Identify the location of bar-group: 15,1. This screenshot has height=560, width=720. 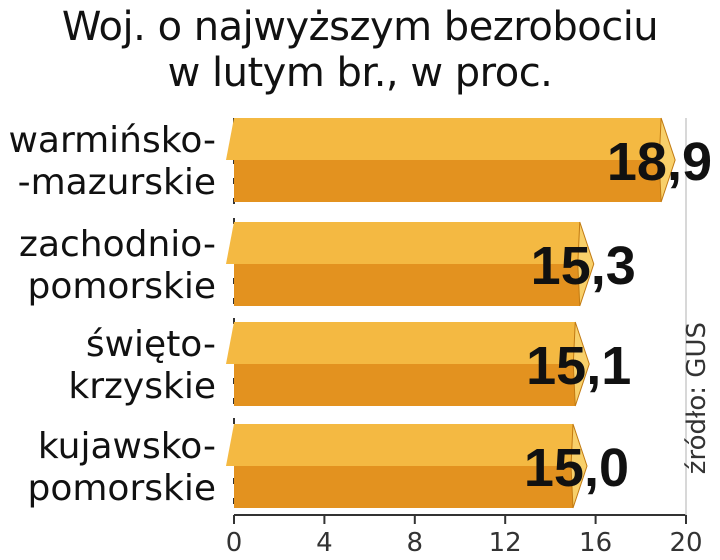
(428, 364).